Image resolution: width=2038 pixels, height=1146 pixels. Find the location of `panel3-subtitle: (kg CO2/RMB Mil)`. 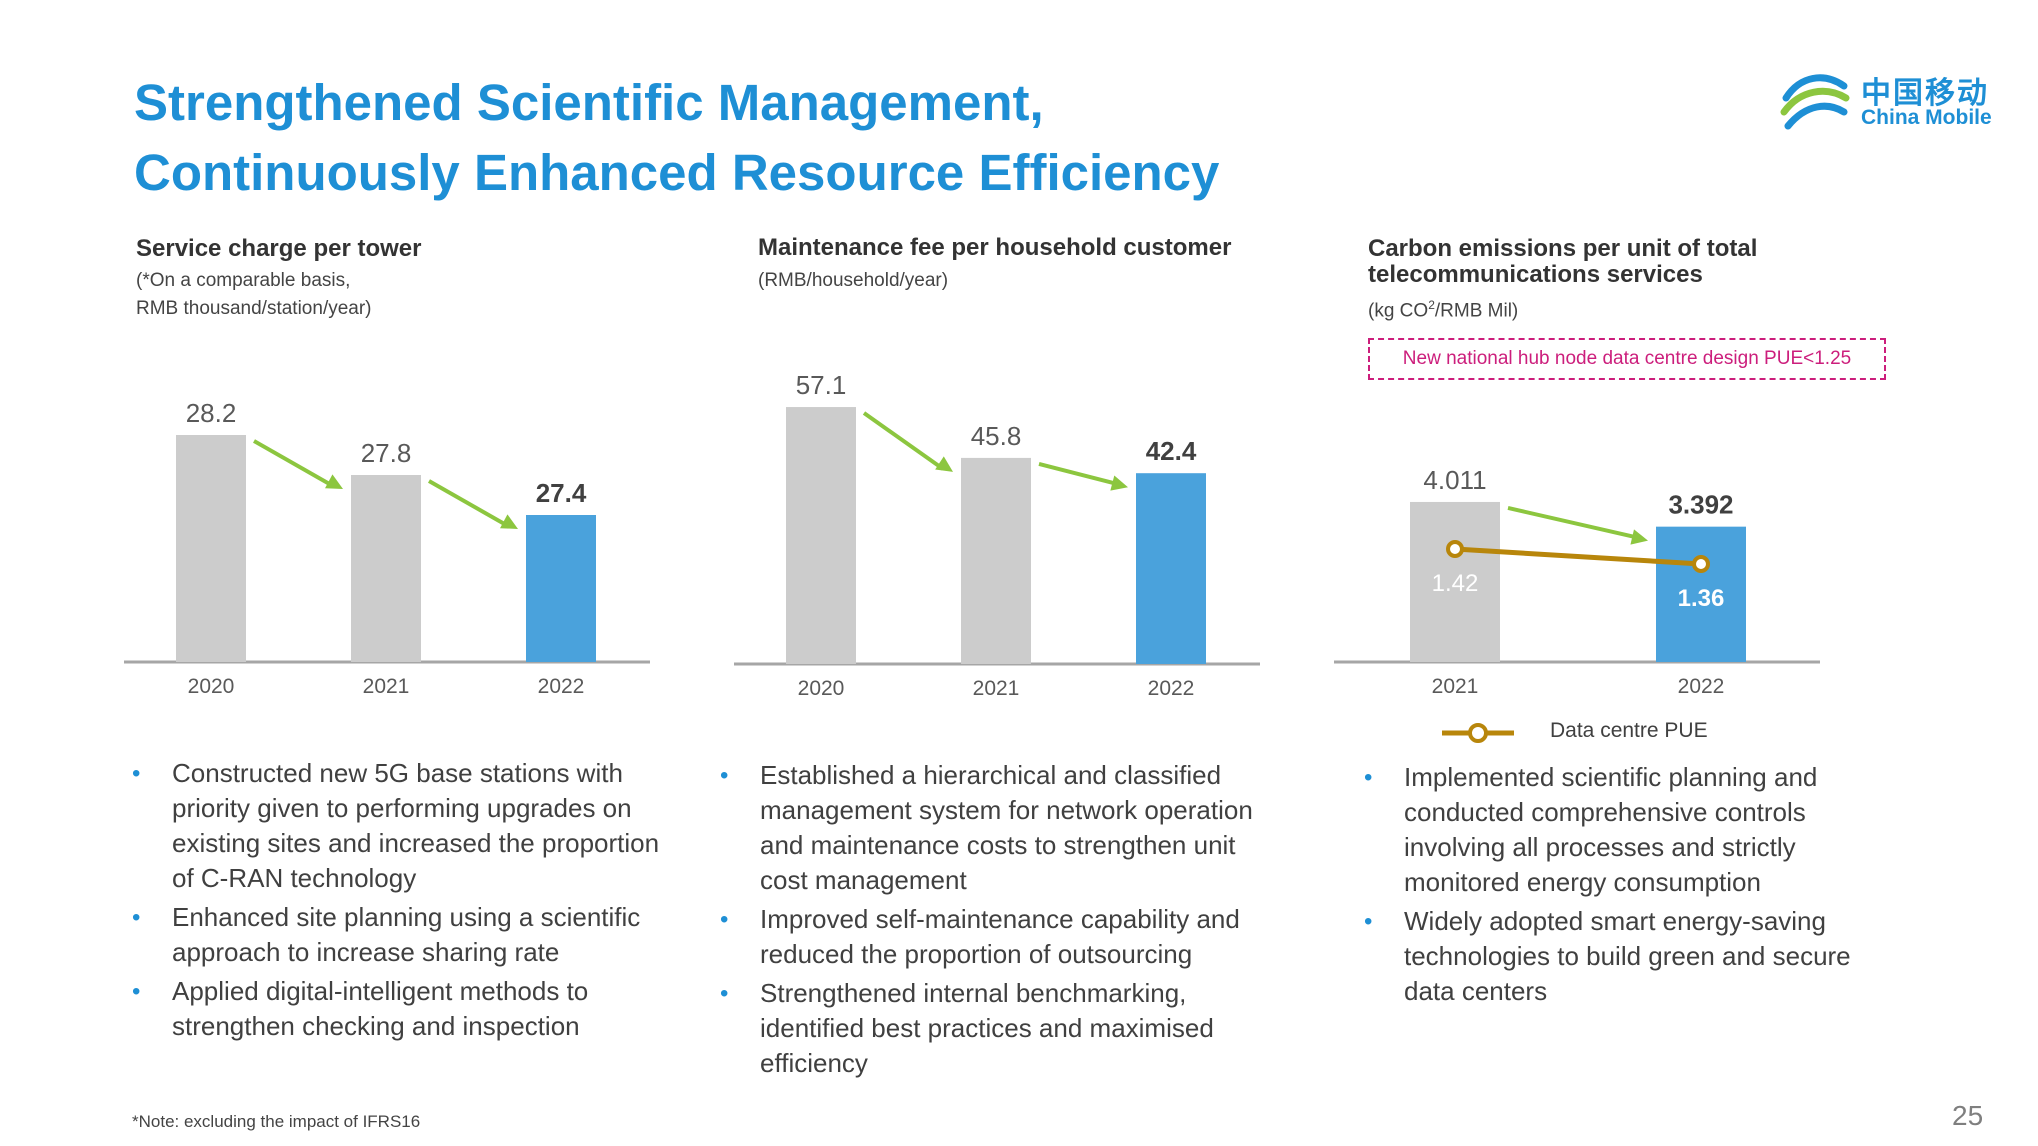

panel3-subtitle: (kg CO2/RMB Mil) is located at coordinates (1443, 310).